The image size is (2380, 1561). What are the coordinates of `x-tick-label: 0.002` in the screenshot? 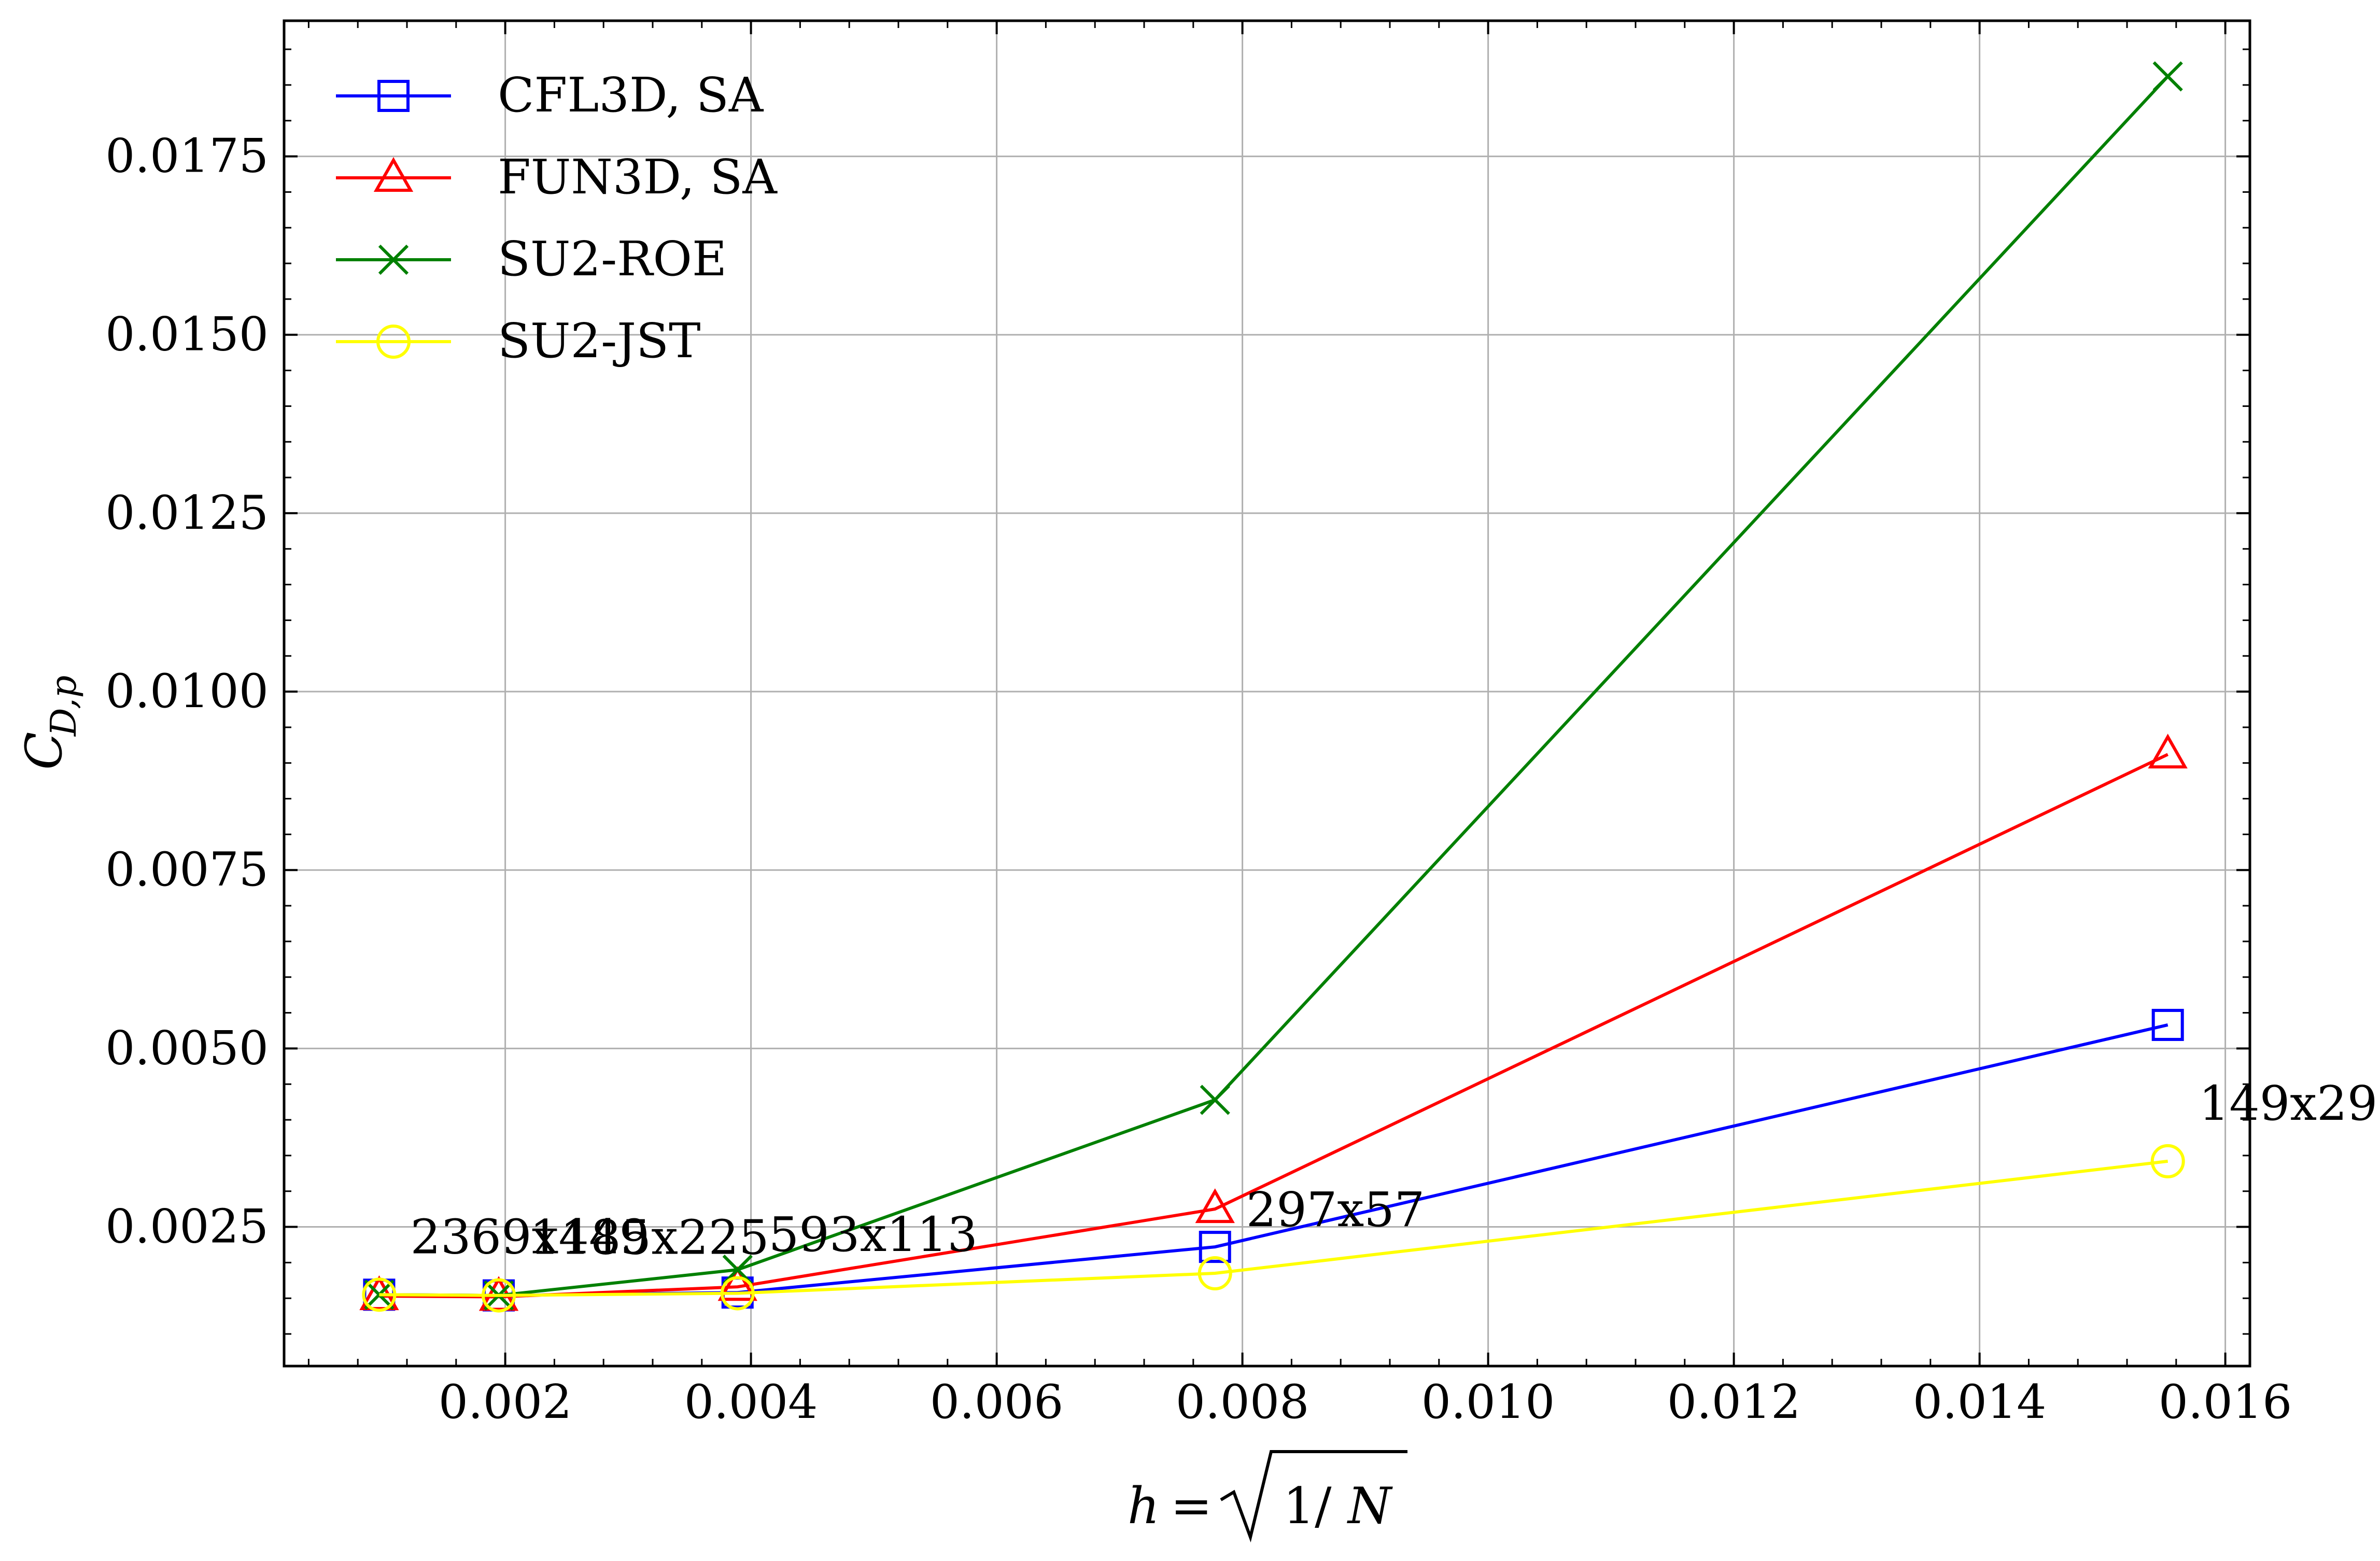 It's located at (505, 1402).